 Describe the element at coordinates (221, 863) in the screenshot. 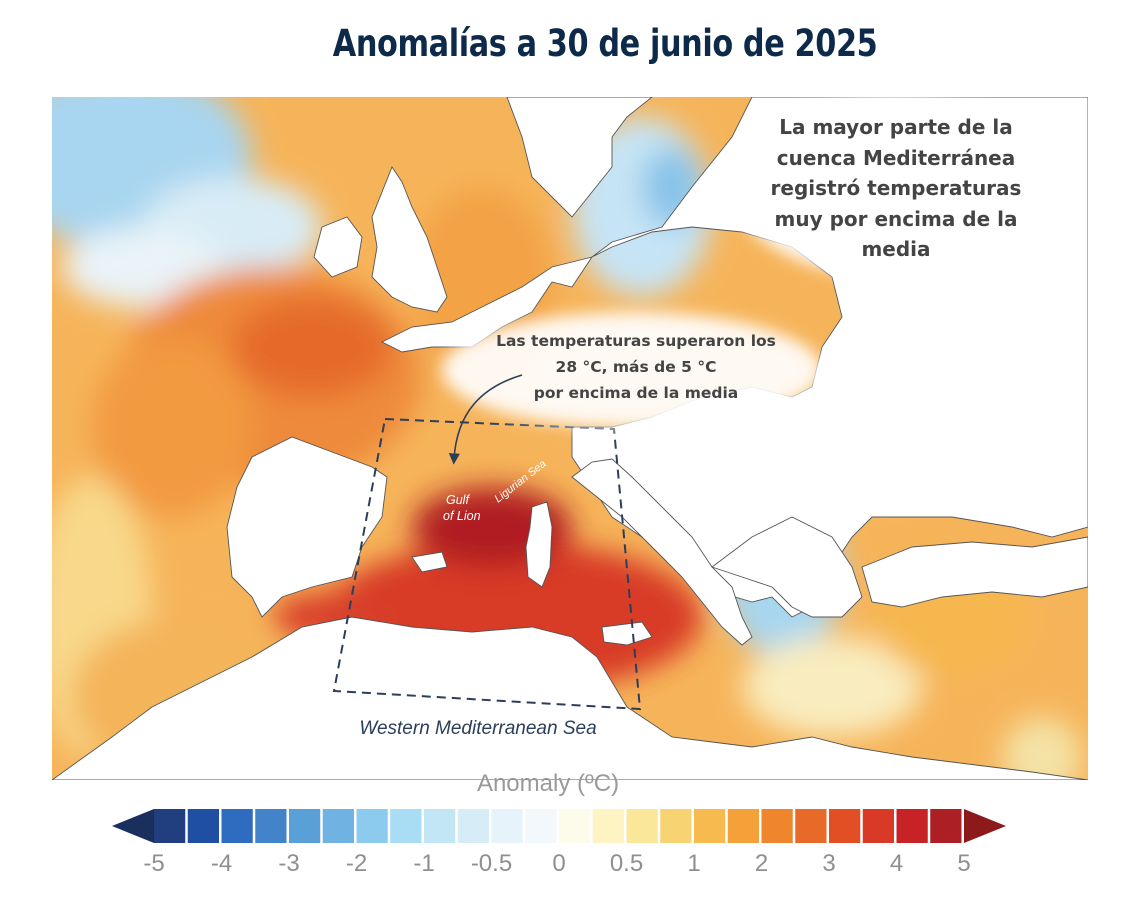

I see `legend-tick-label: -4` at that location.